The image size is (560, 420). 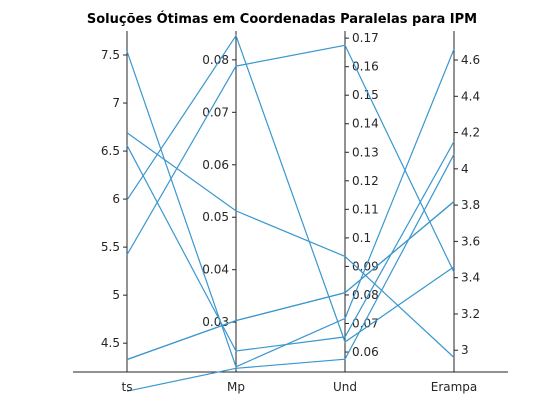 What do you see at coordinates (110, 247) in the screenshot?
I see `tick-label: 5.5` at bounding box center [110, 247].